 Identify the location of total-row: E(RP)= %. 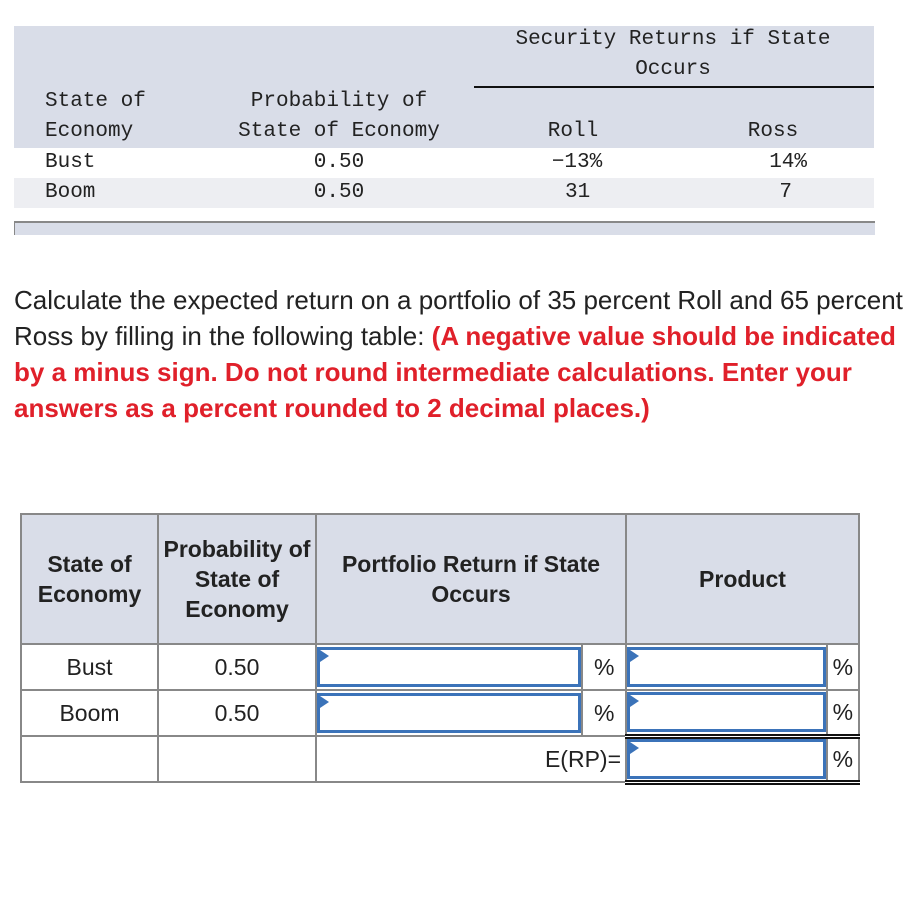
(440, 760).